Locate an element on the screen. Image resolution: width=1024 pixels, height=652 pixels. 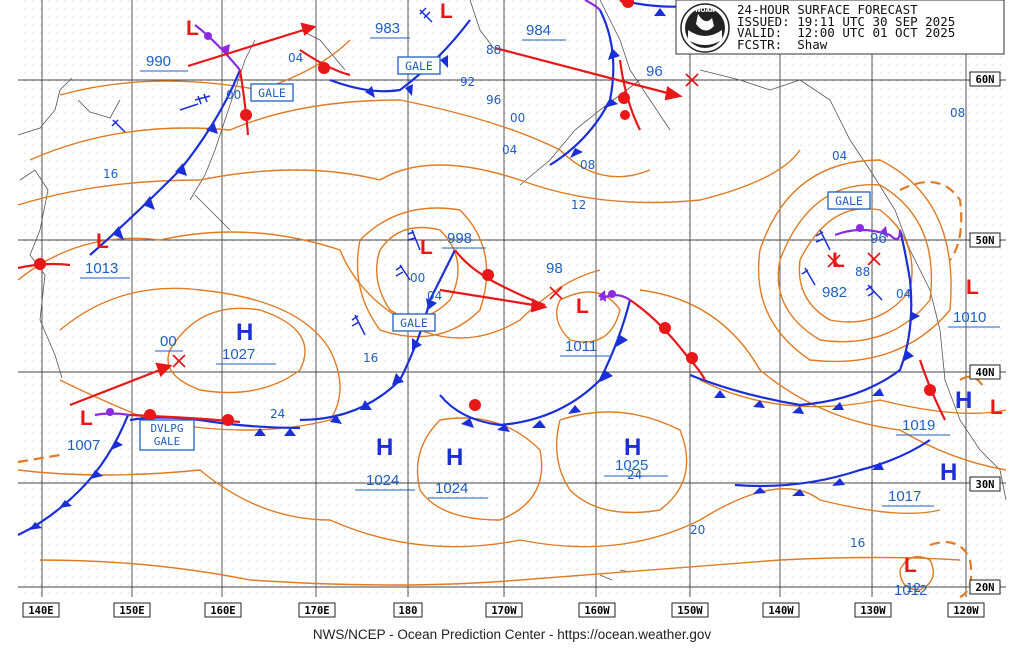
forecaster: FCSTR: Shaw is located at coordinates (782, 44).